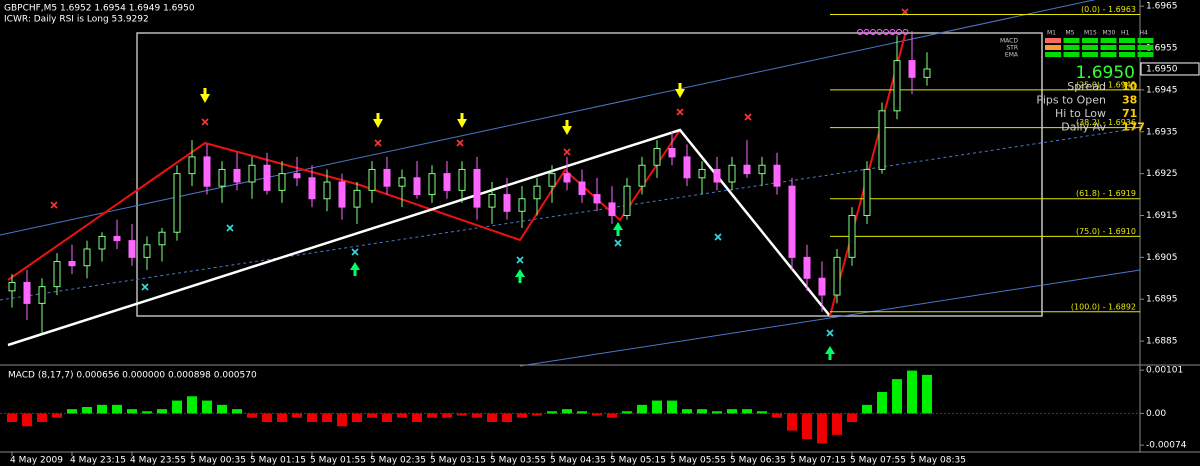  Describe the element at coordinates (578, 461) in the screenshot. I see `x-tick-label: 5 May 04:35` at that location.